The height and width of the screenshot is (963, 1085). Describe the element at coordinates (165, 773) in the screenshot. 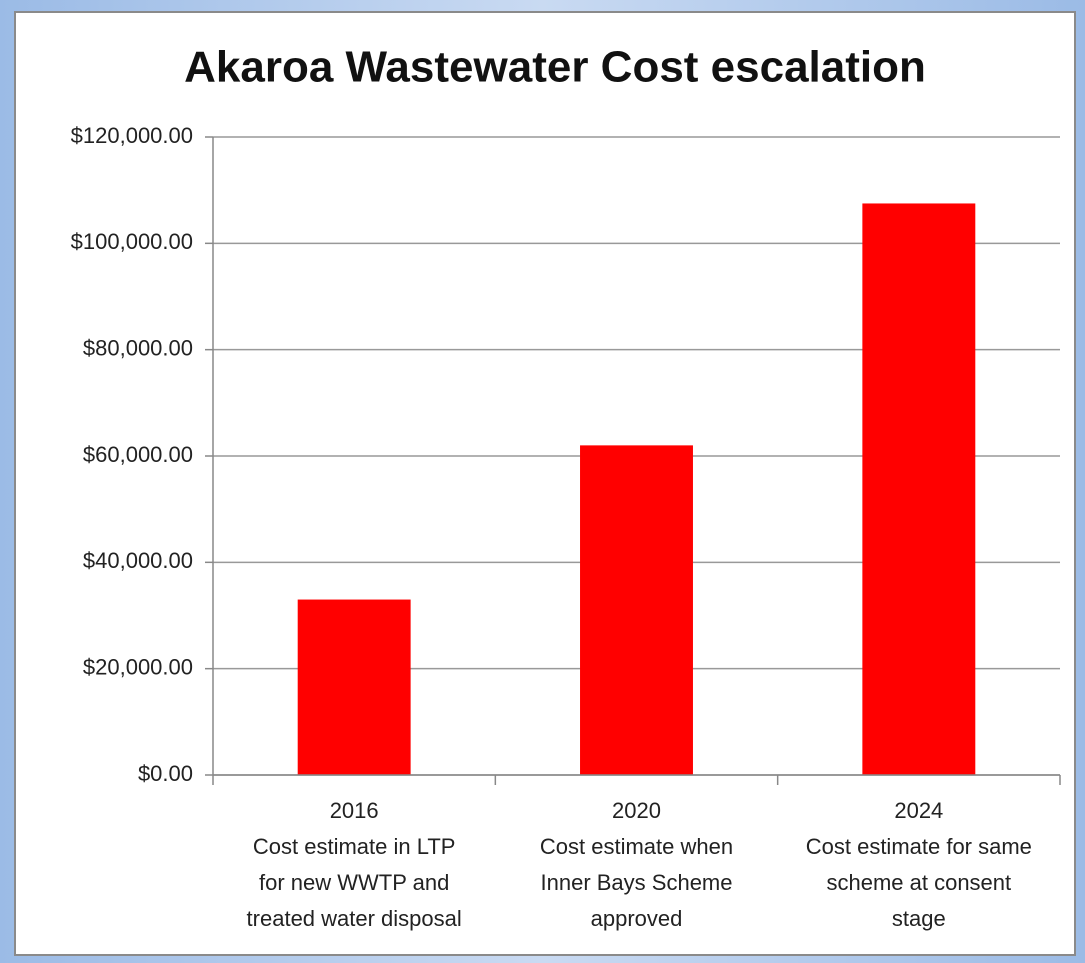

I see `y-tick-label: $0.00` at that location.